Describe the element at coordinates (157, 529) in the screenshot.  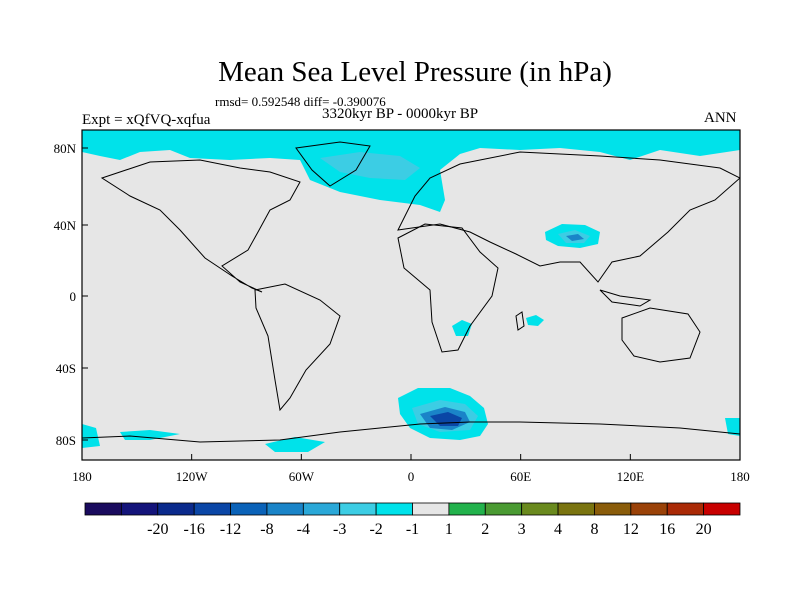
I see `colorbar-label: -20` at that location.